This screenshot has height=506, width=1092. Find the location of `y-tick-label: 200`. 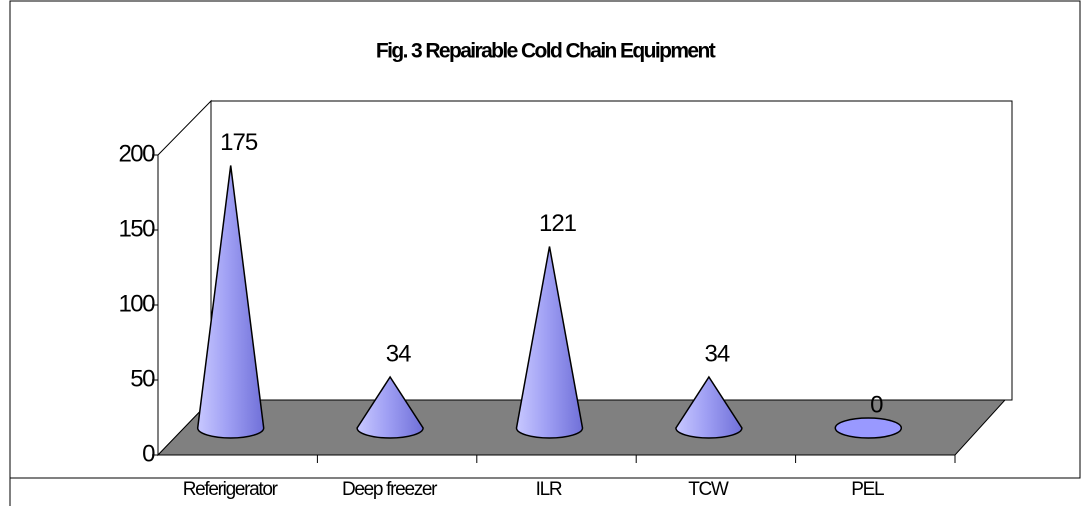

y-tick-label: 200 is located at coordinates (136, 153).